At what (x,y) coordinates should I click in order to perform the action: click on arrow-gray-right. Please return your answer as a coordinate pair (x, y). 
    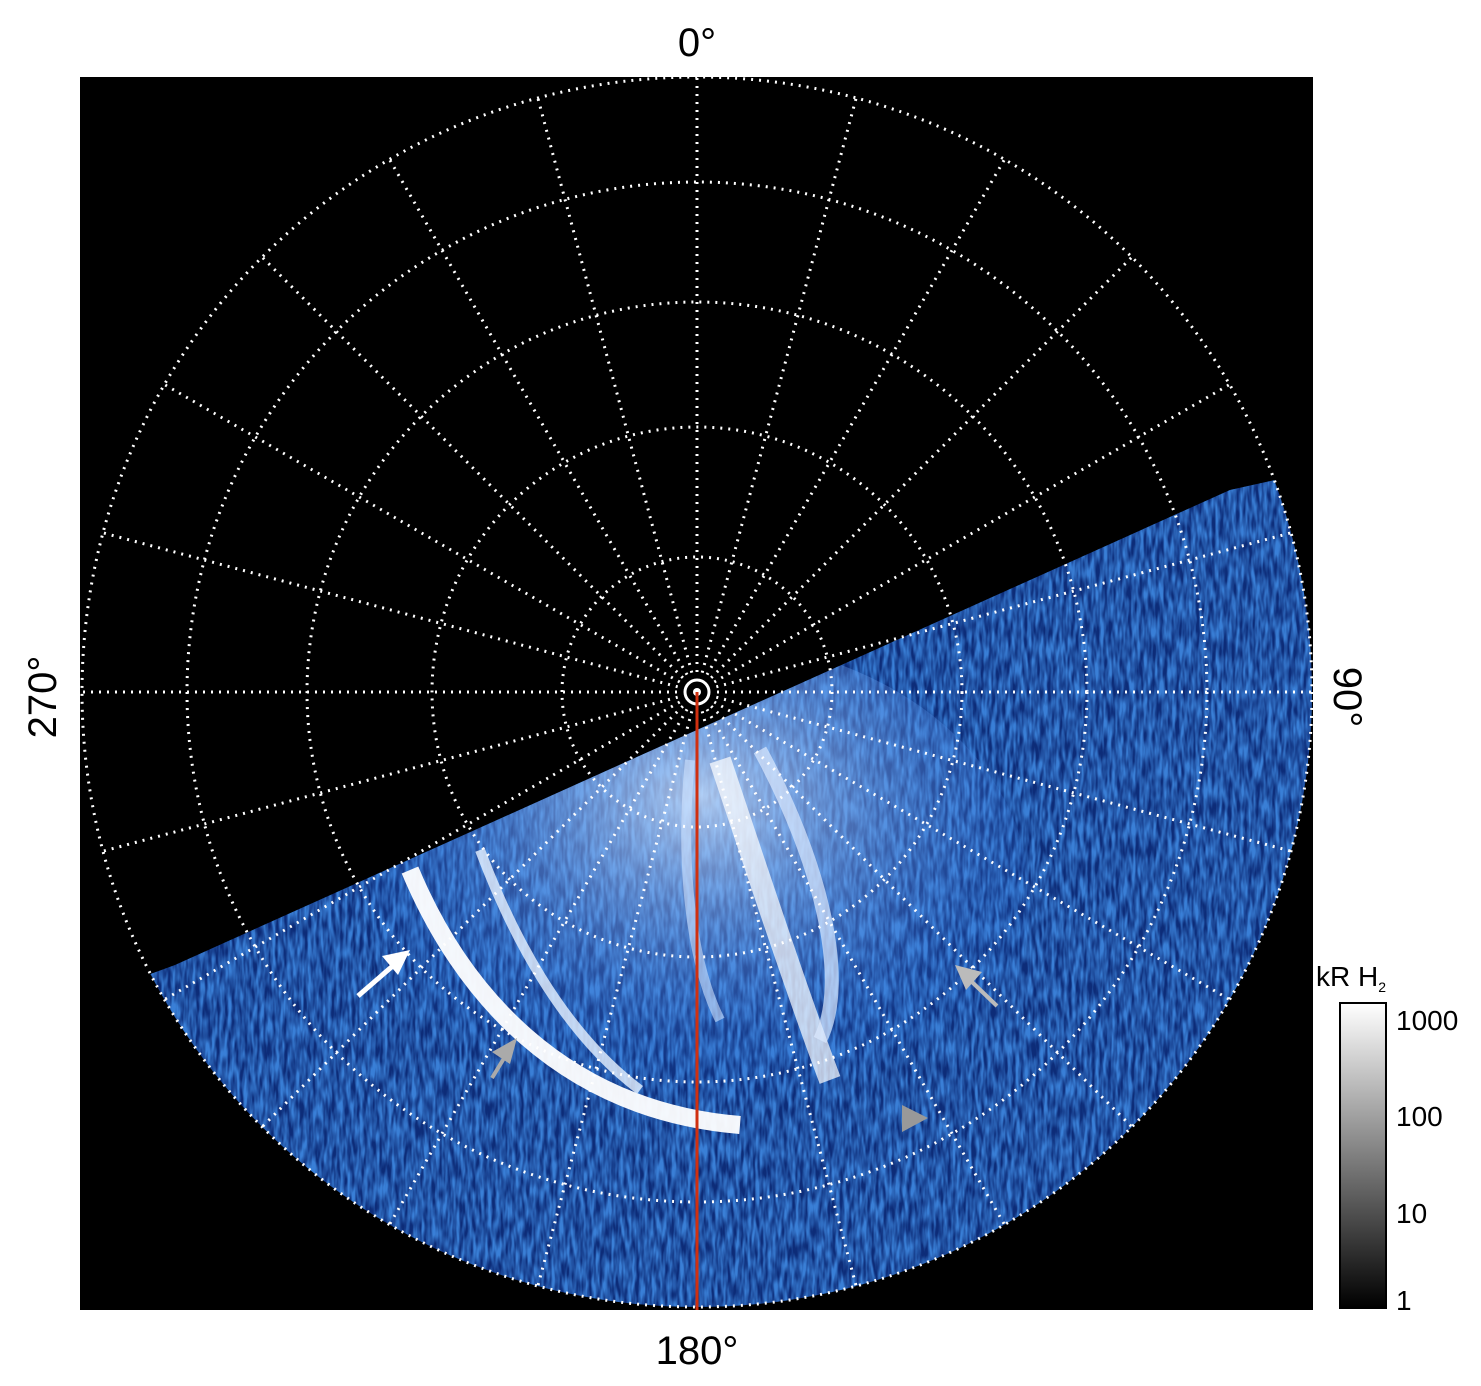
    Looking at the image, I should click on (984, 994).